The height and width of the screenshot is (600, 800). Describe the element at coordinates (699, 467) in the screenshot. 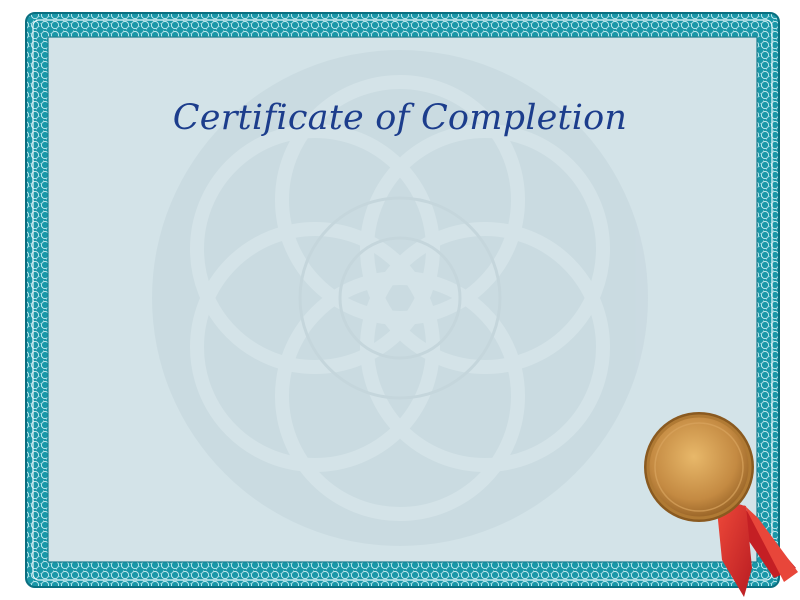

I see `gold-medal-seal-icon` at that location.